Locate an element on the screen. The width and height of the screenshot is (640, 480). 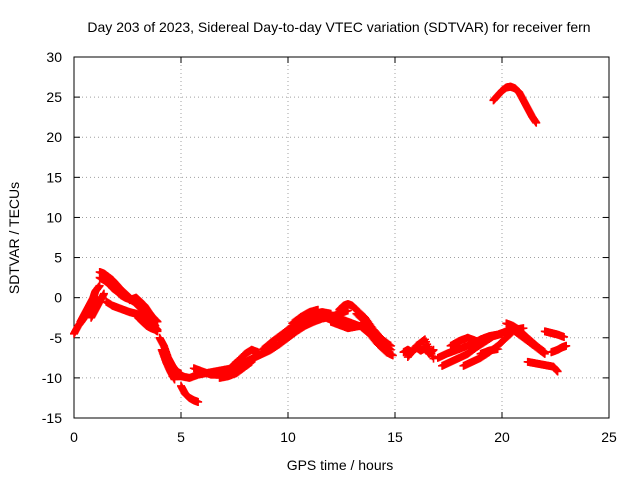
series-hump-d is located at coordinates (373, 329).